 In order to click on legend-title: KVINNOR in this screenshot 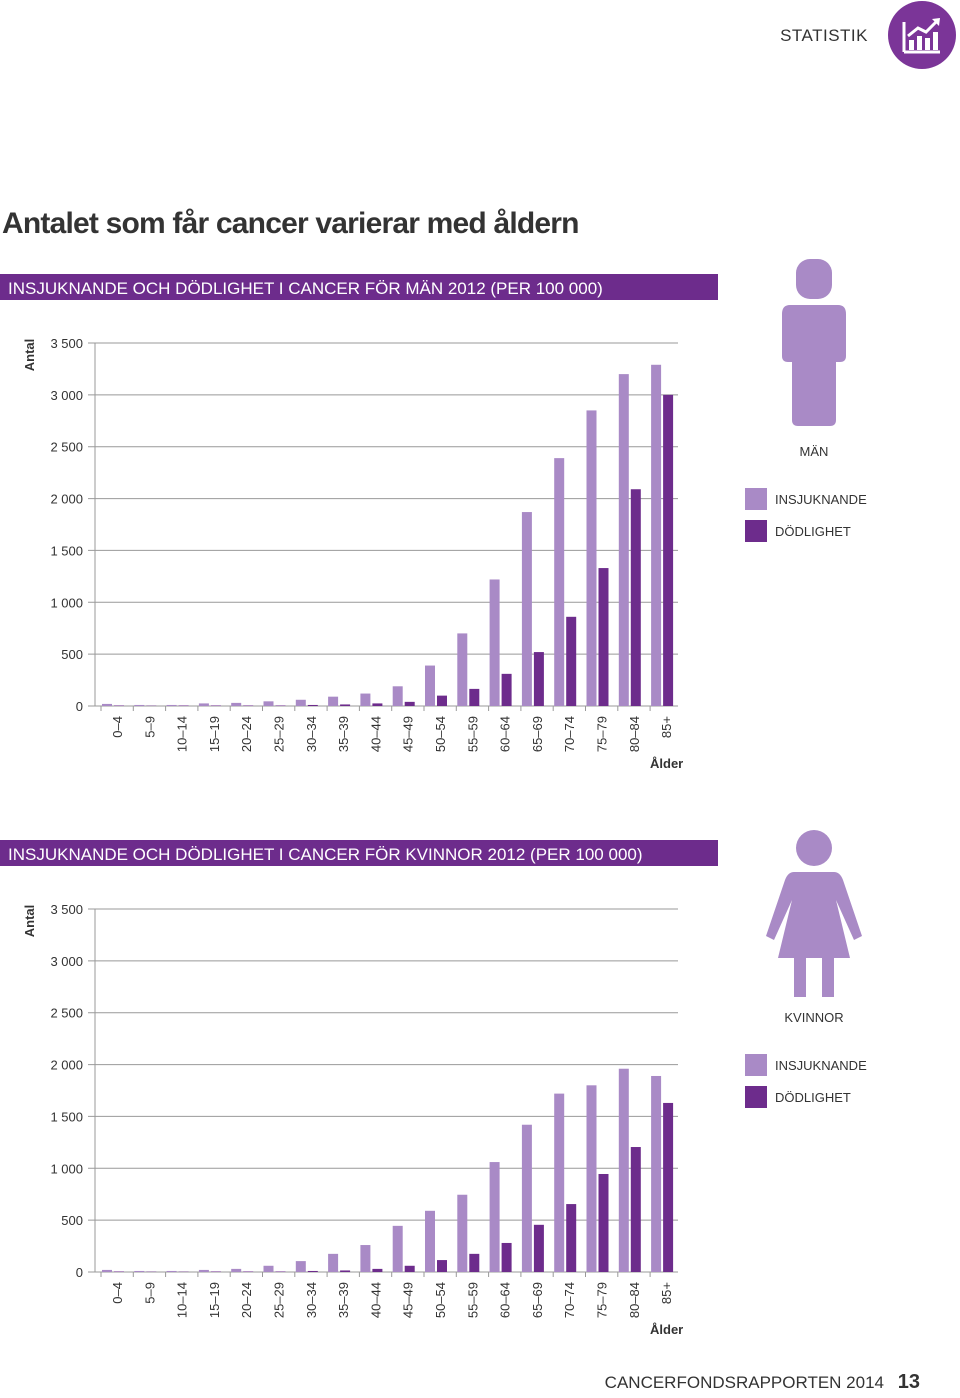, I will do `click(813, 1017)`.